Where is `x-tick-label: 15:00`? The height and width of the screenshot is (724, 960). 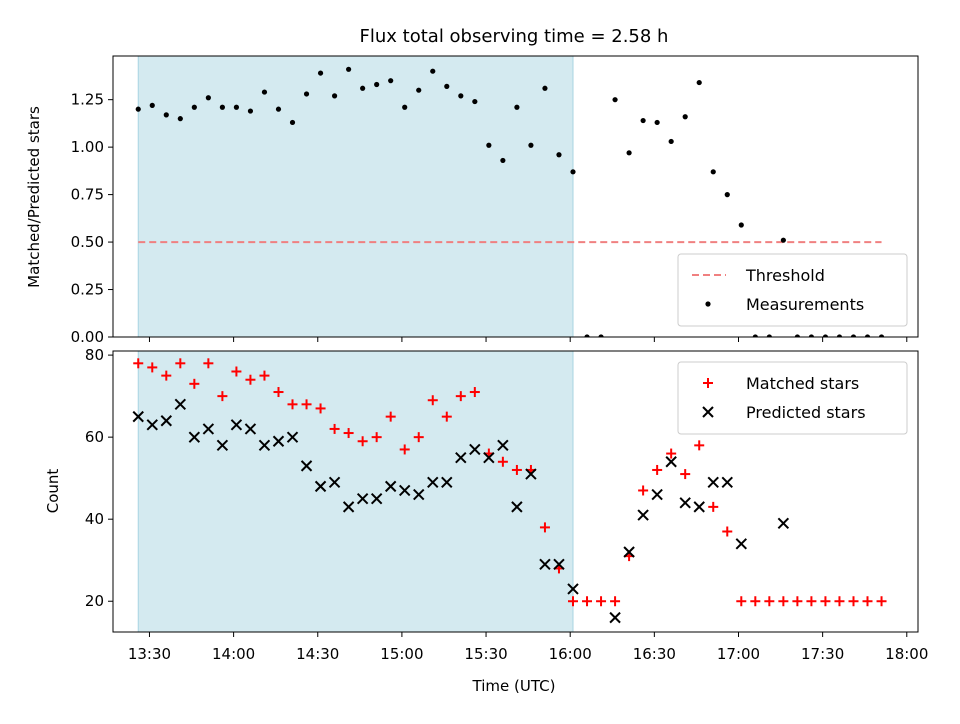 x-tick-label: 15:00 is located at coordinates (401, 654).